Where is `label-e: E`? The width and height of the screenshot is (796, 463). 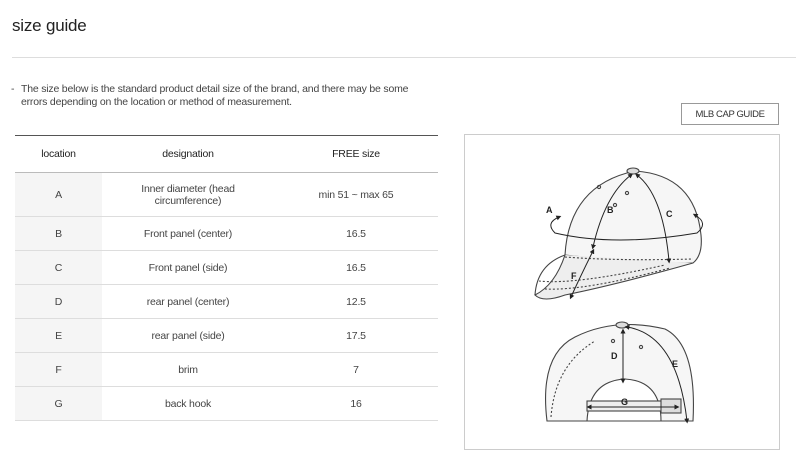
label-e: E is located at coordinates (675, 364).